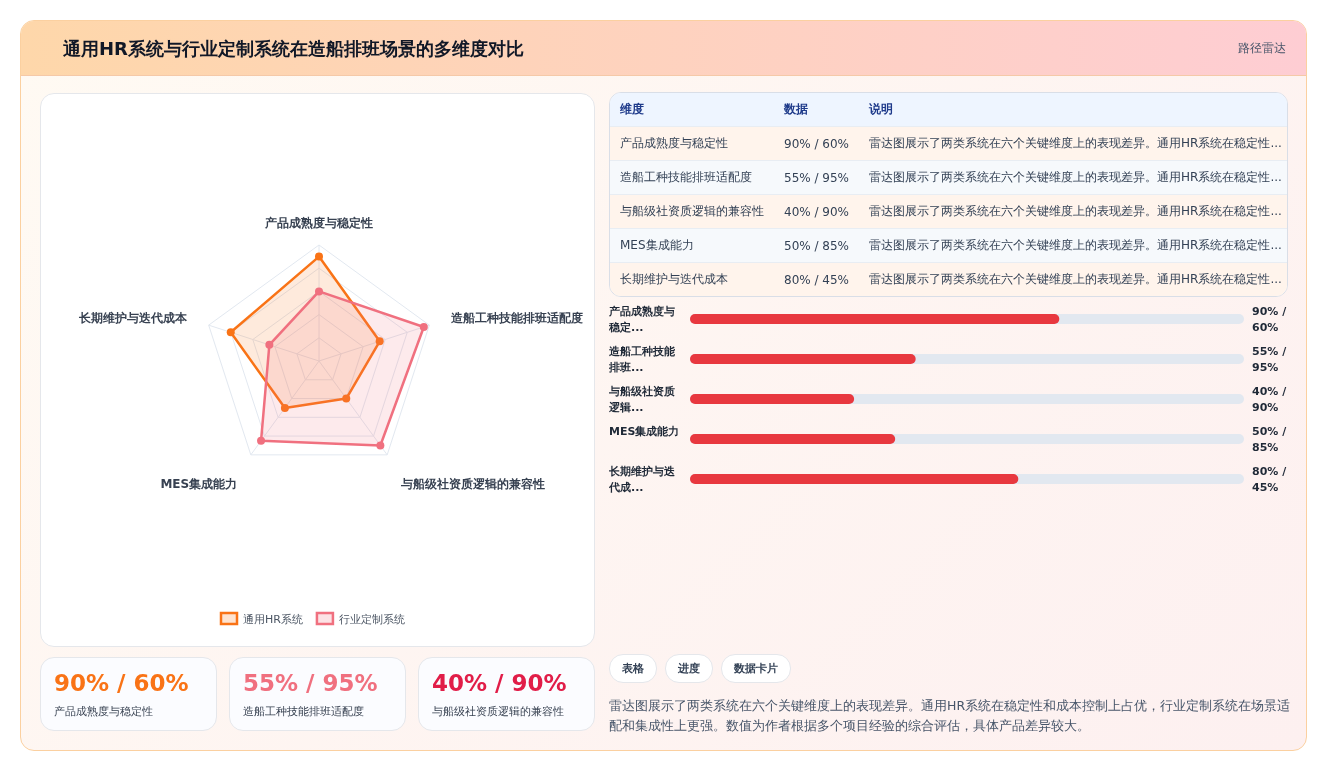  I want to click on spoke-label: 造船工种技能排班适配度, so click(517, 317).